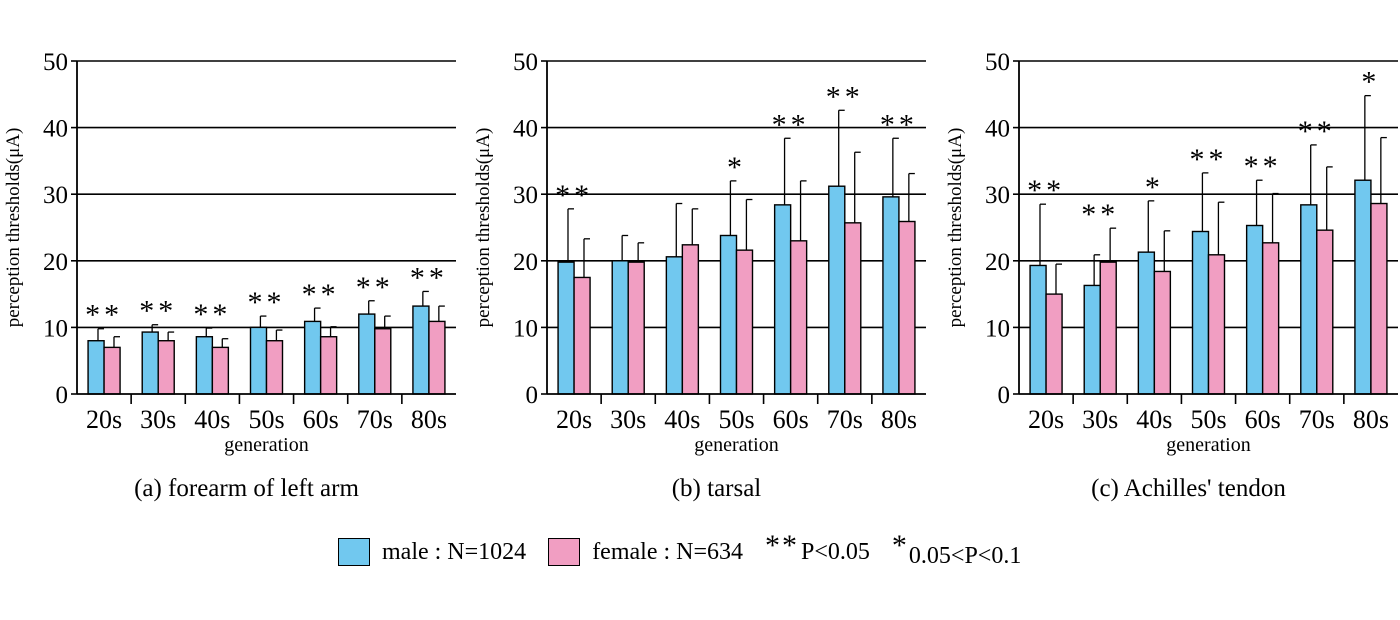 The height and width of the screenshot is (620, 1400). What do you see at coordinates (1371, 419) in the screenshot?
I see `x-tick-label: 80s` at bounding box center [1371, 419].